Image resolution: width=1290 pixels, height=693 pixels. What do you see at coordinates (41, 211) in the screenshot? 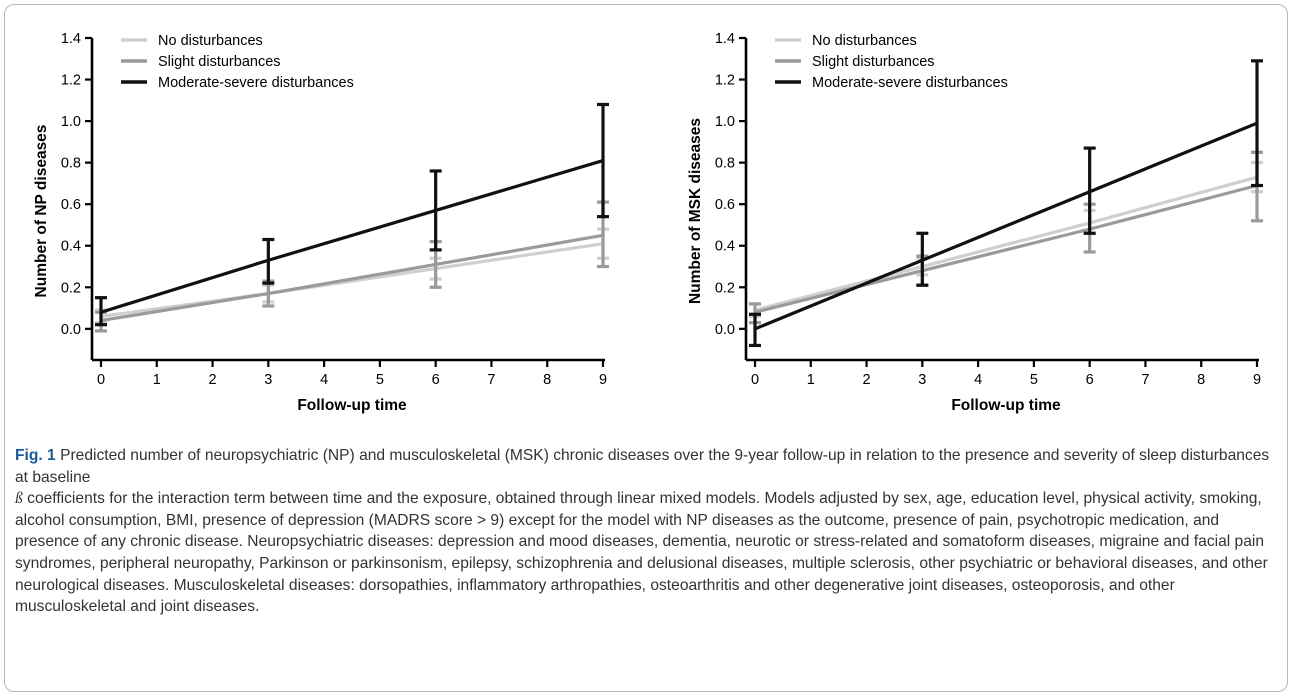
I see `y-axis-title: Number of NP diseases` at bounding box center [41, 211].